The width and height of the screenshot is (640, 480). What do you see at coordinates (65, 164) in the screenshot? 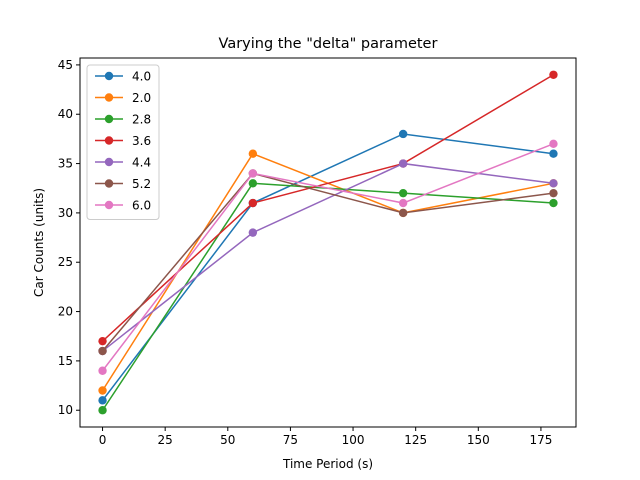
I see `y-tick-label: 35` at bounding box center [65, 164].